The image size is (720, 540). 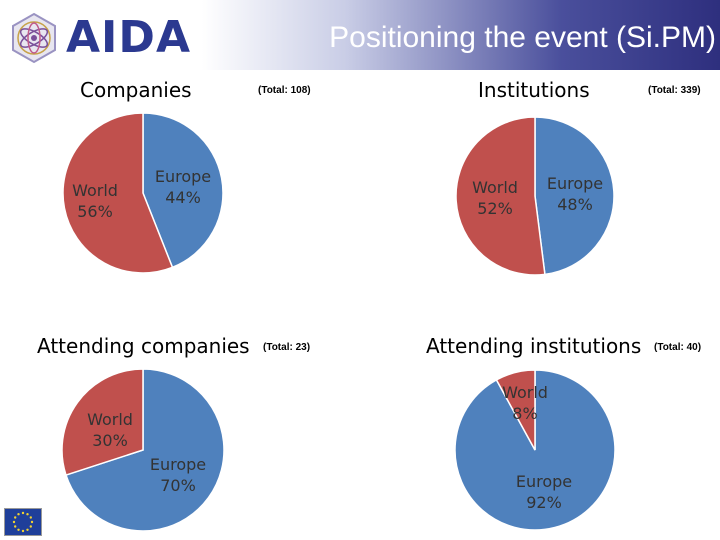 I want to click on chart-title-companies: Companies, so click(x=136, y=90).